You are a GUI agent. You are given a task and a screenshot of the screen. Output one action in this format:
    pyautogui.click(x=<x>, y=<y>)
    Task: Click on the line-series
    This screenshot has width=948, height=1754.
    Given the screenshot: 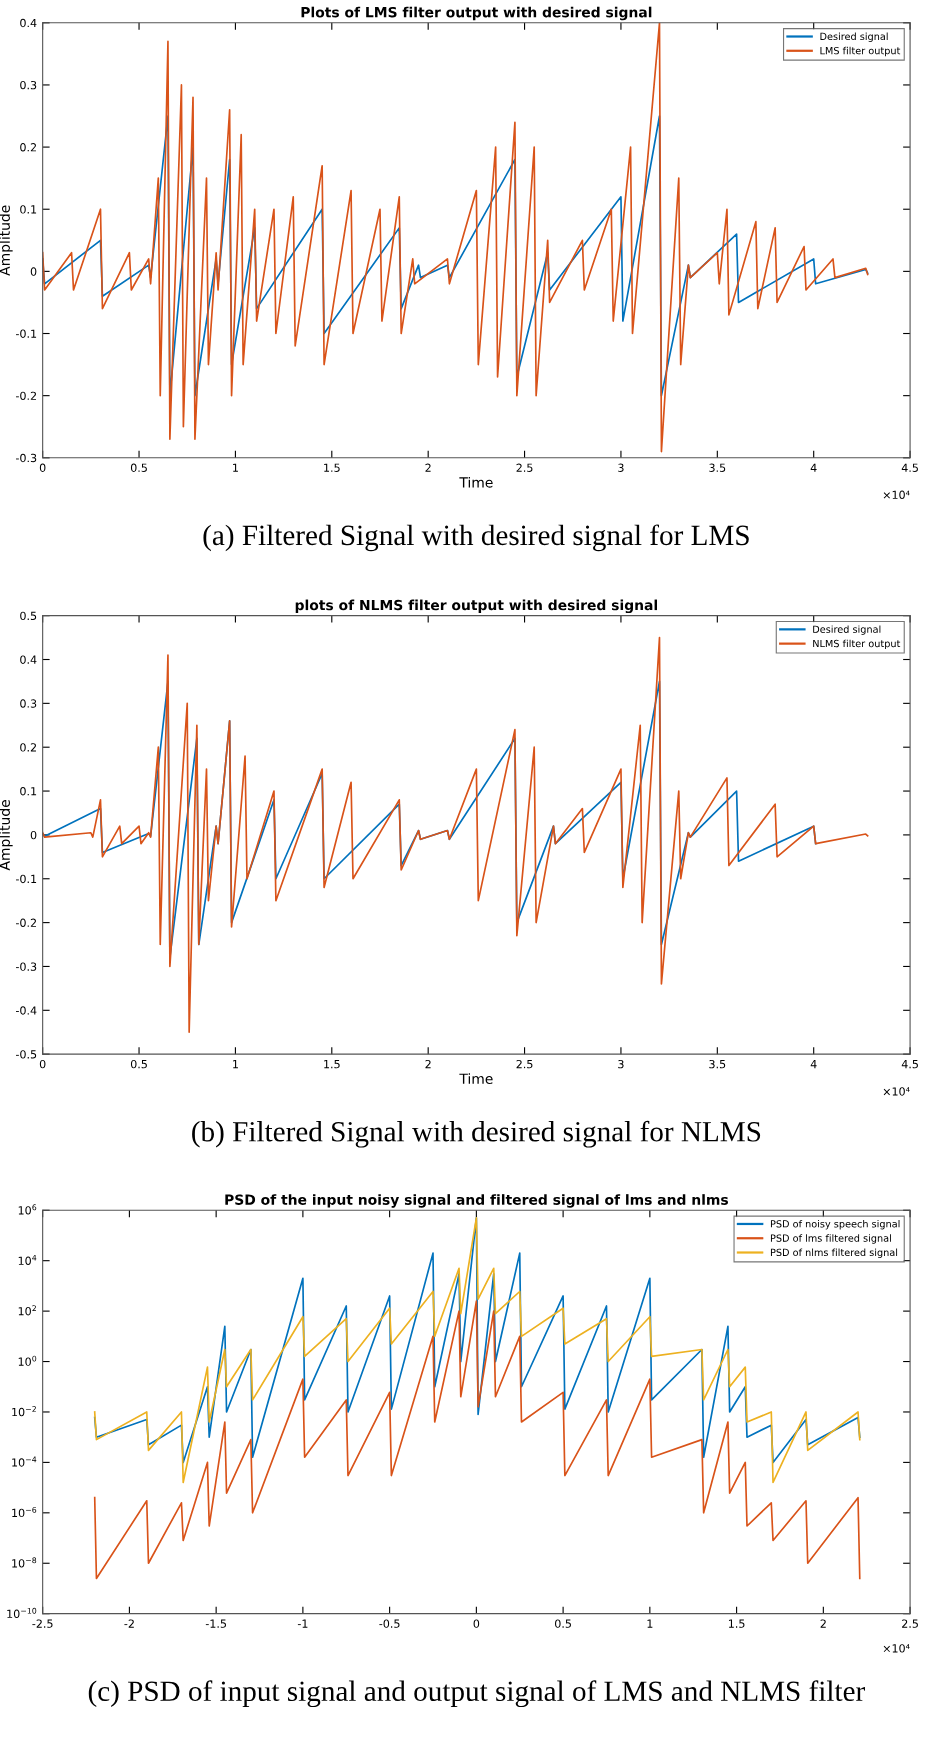 What is the action you would take?
    pyautogui.click(x=477, y=1440)
    